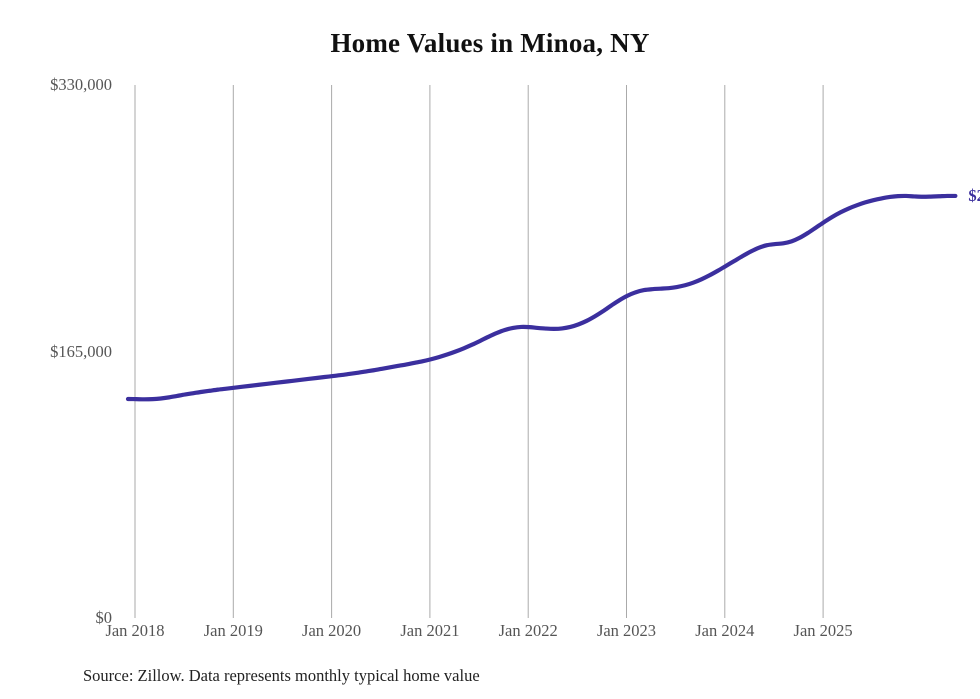 The width and height of the screenshot is (980, 699). What do you see at coordinates (490, 43) in the screenshot?
I see `chart-title: Home Values in Minoa, NY` at bounding box center [490, 43].